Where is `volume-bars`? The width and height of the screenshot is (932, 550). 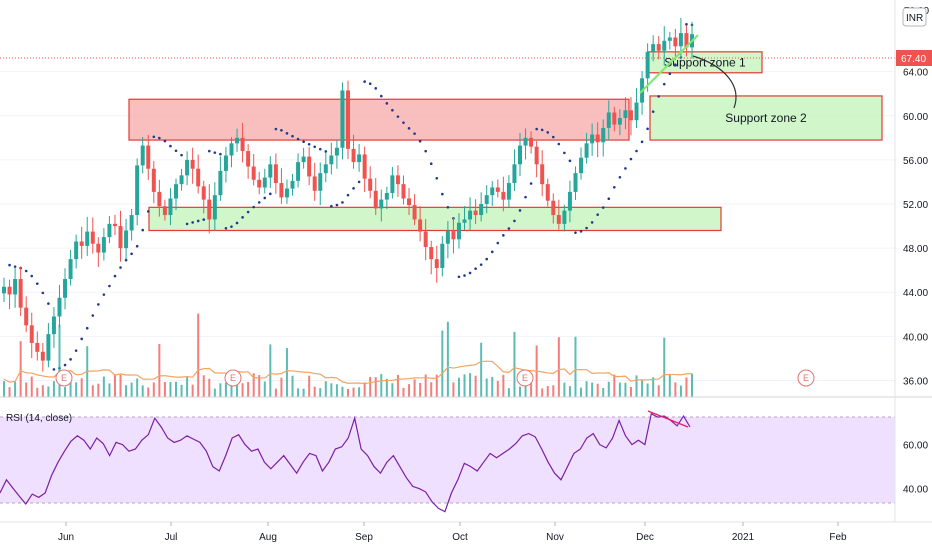
volume-bars is located at coordinates (348, 355).